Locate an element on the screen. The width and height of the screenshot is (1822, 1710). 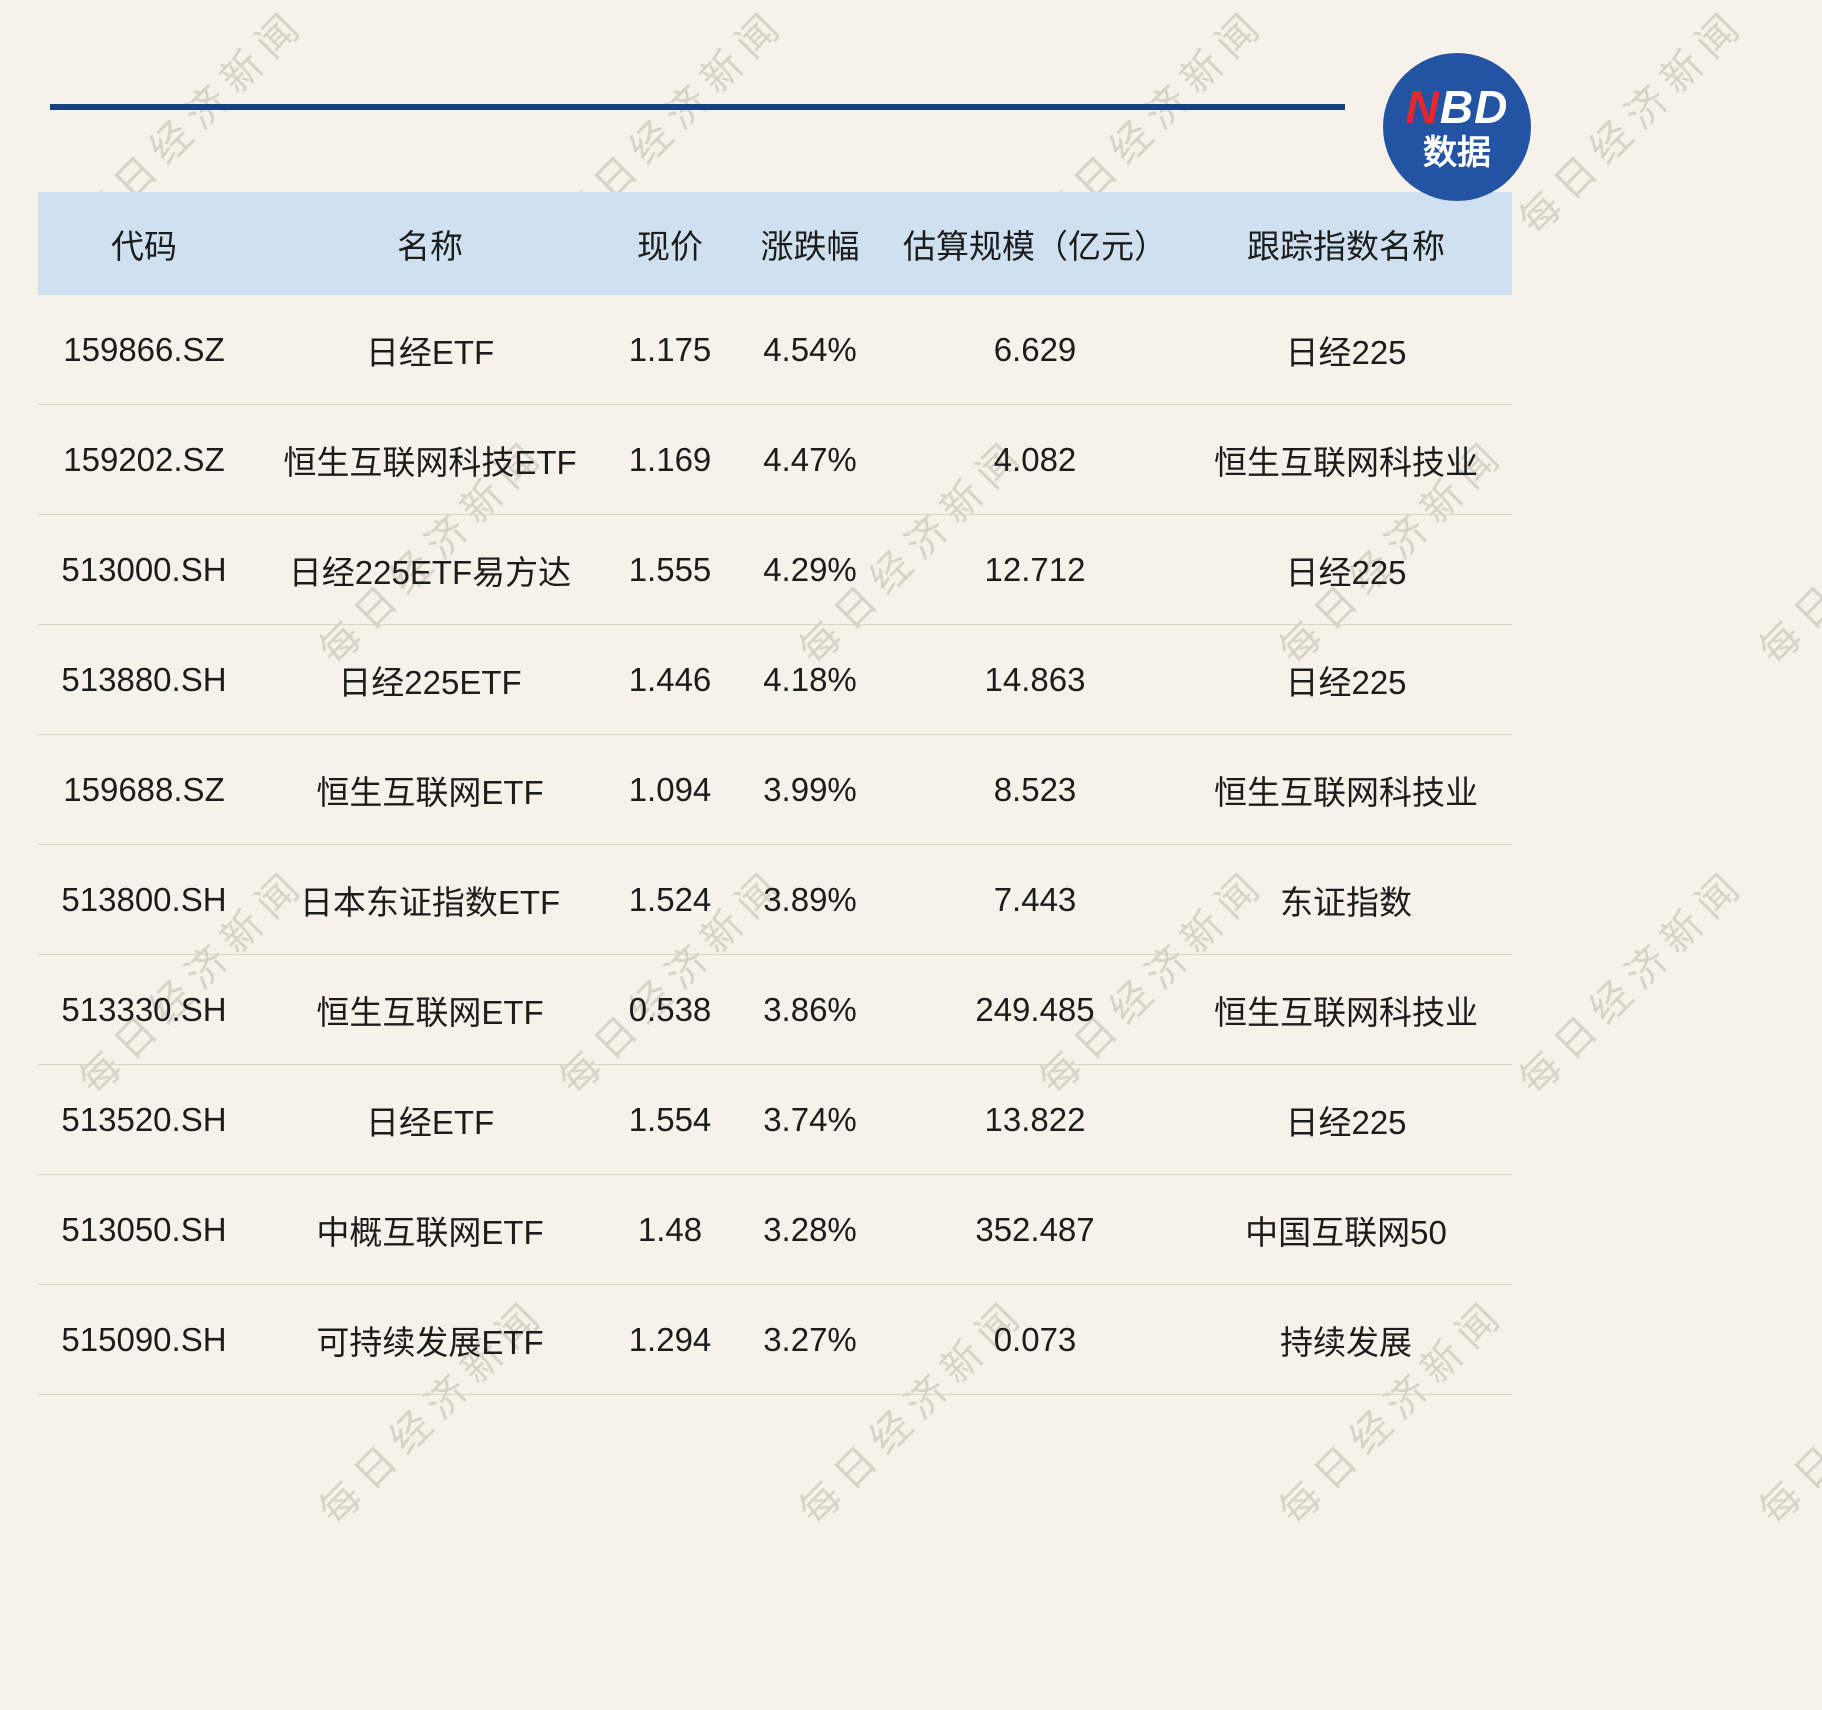
cell-change: 3.28% is located at coordinates (810, 1229).